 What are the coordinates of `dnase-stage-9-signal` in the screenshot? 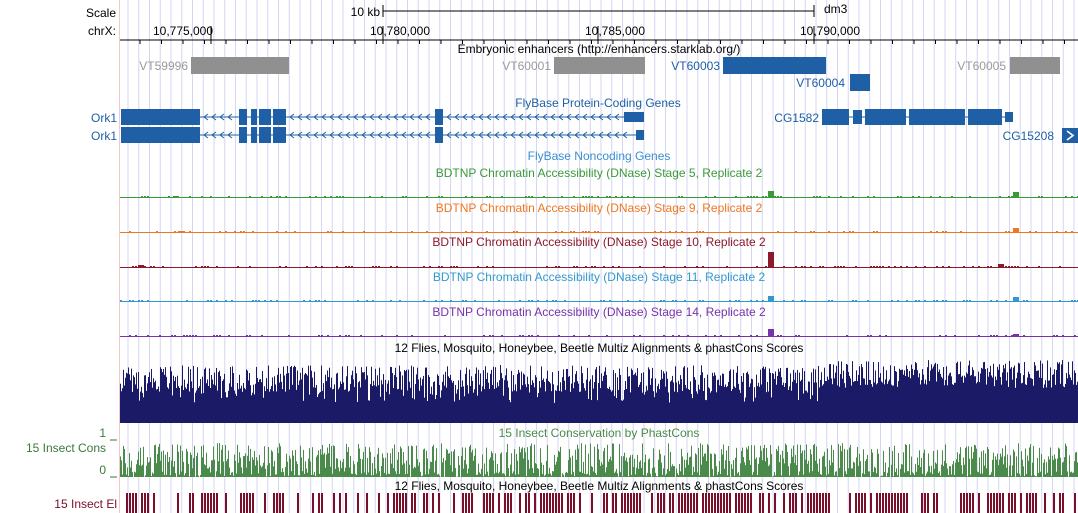 It's located at (599, 230).